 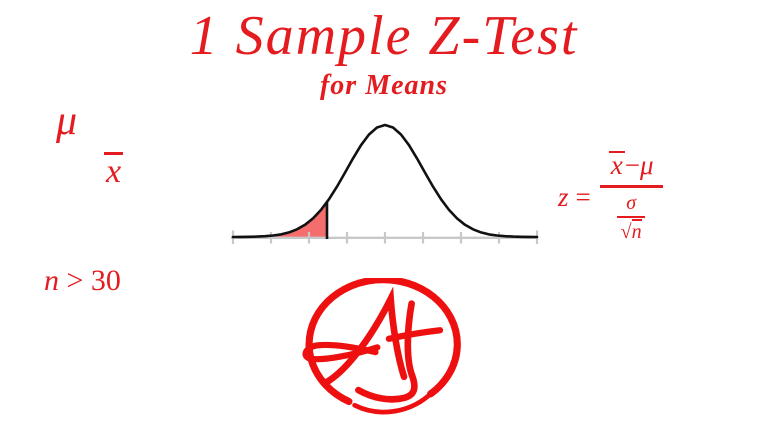 I want to click on logo-t-stroke, so click(x=386, y=351).